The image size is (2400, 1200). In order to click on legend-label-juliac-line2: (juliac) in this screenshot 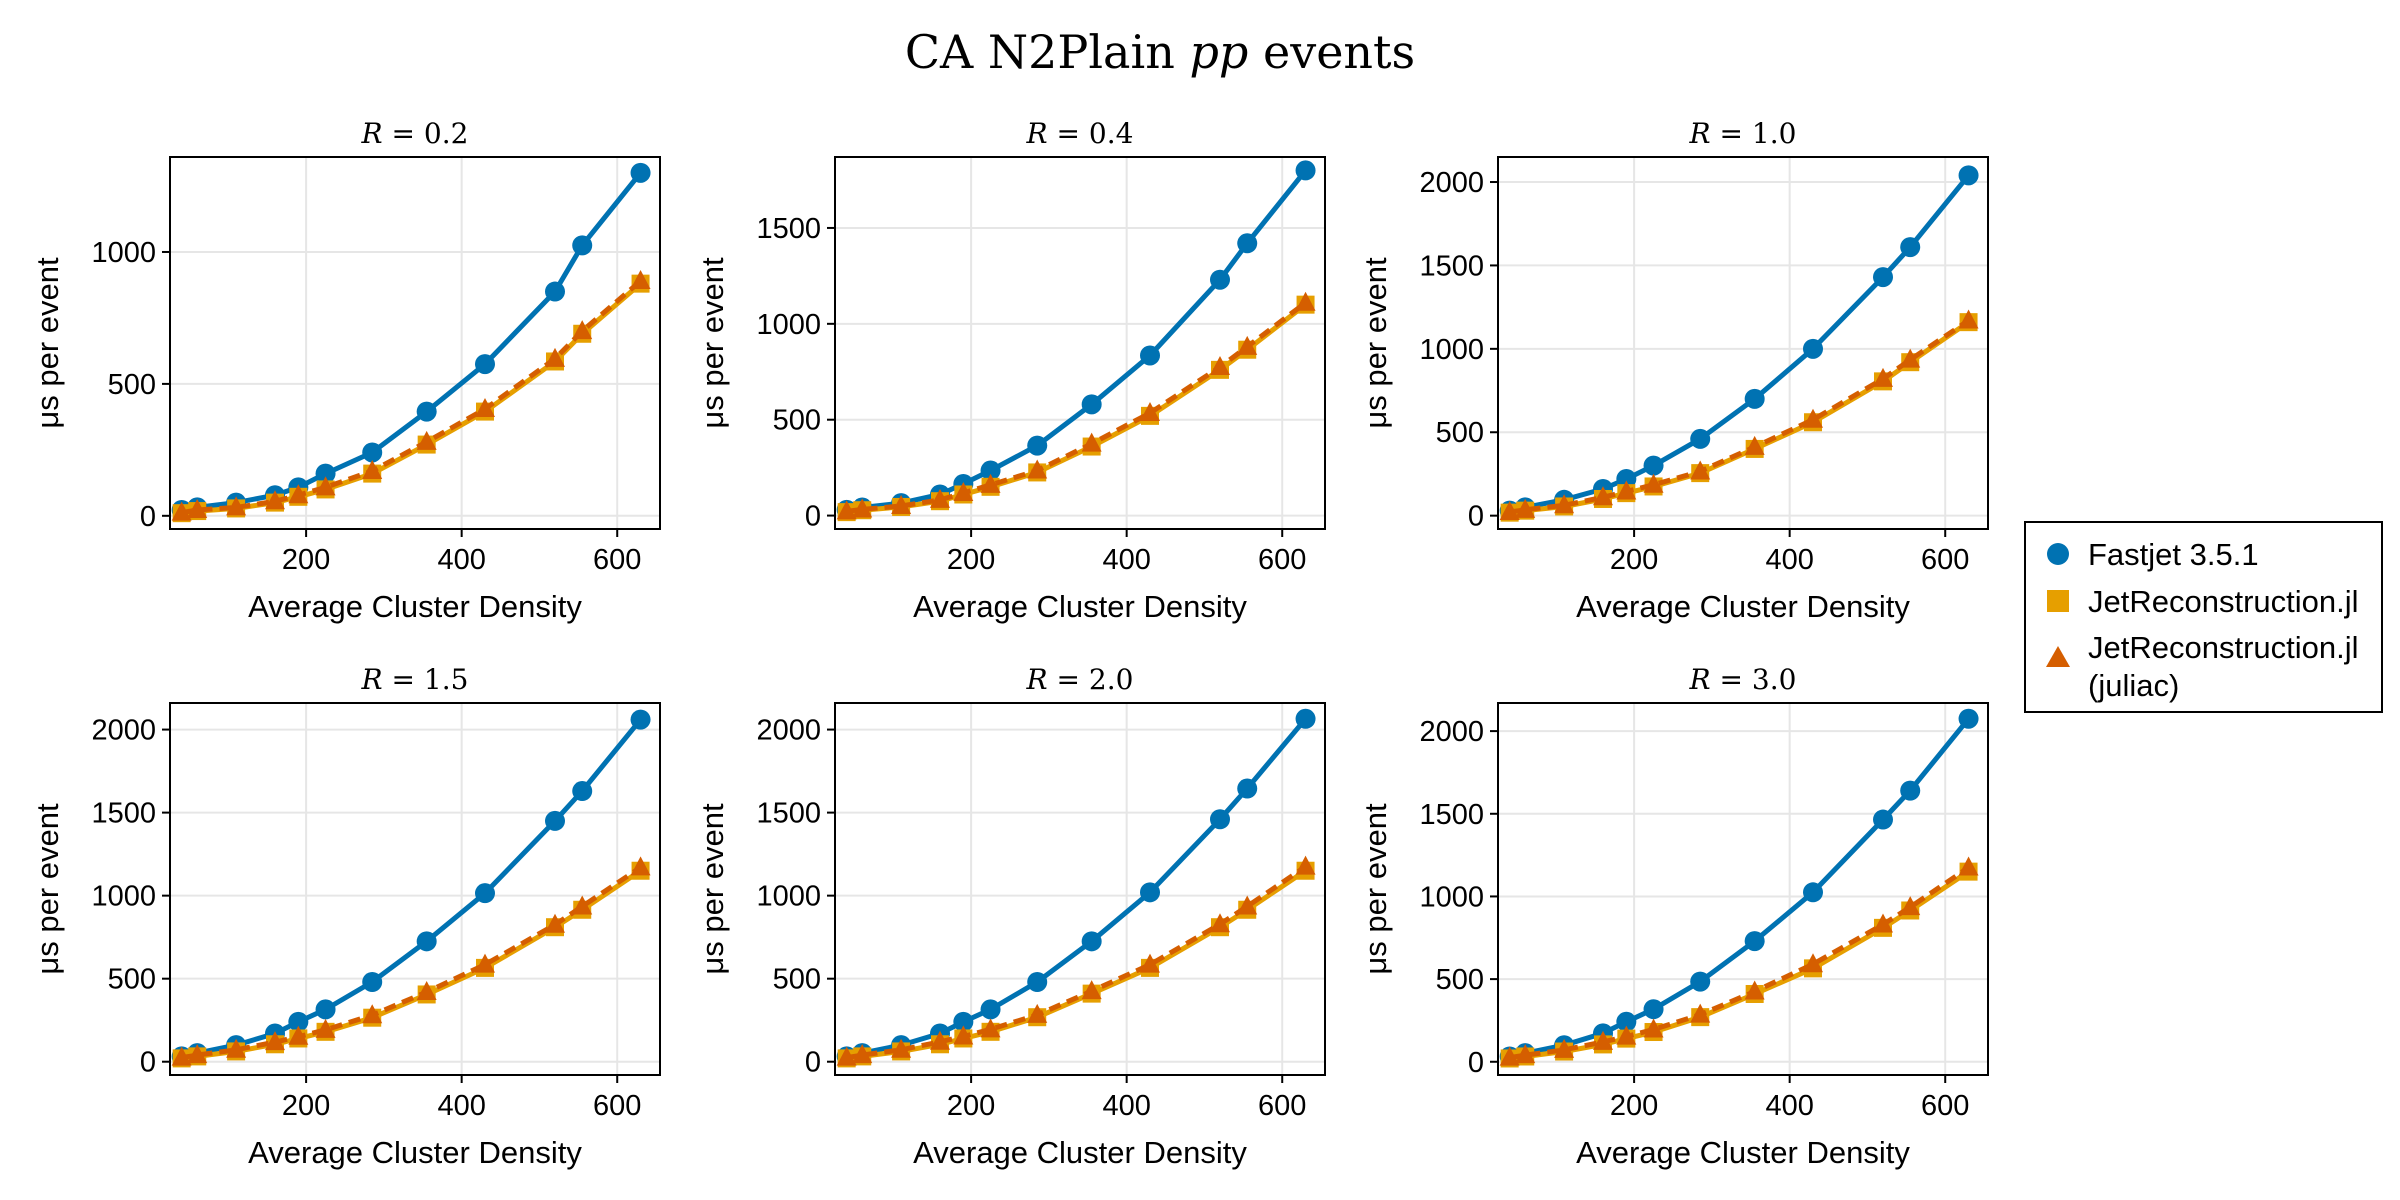, I will do `click(2133, 685)`.